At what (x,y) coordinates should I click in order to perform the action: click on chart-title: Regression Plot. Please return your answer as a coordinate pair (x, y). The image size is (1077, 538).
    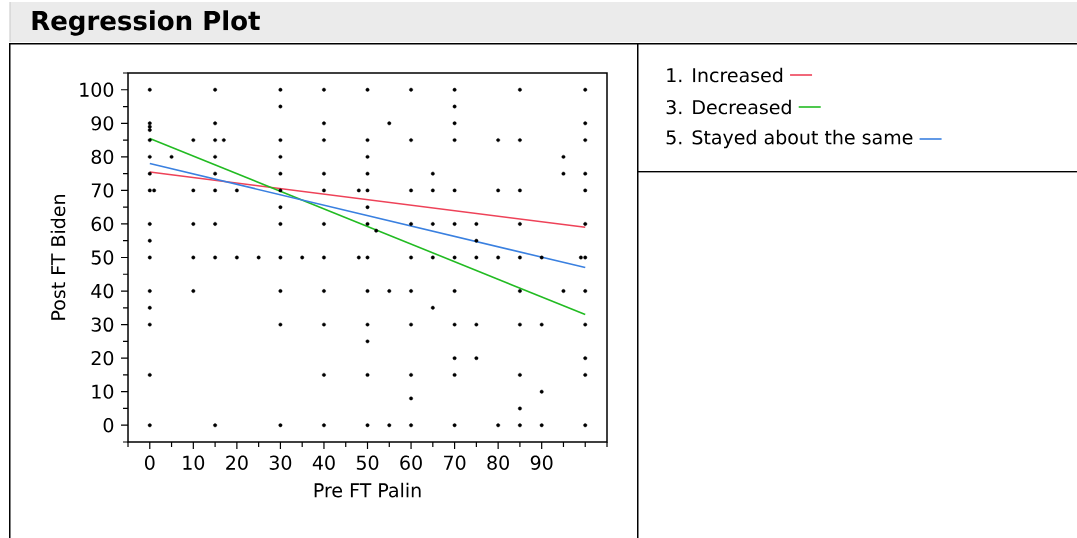
    Looking at the image, I should click on (146, 23).